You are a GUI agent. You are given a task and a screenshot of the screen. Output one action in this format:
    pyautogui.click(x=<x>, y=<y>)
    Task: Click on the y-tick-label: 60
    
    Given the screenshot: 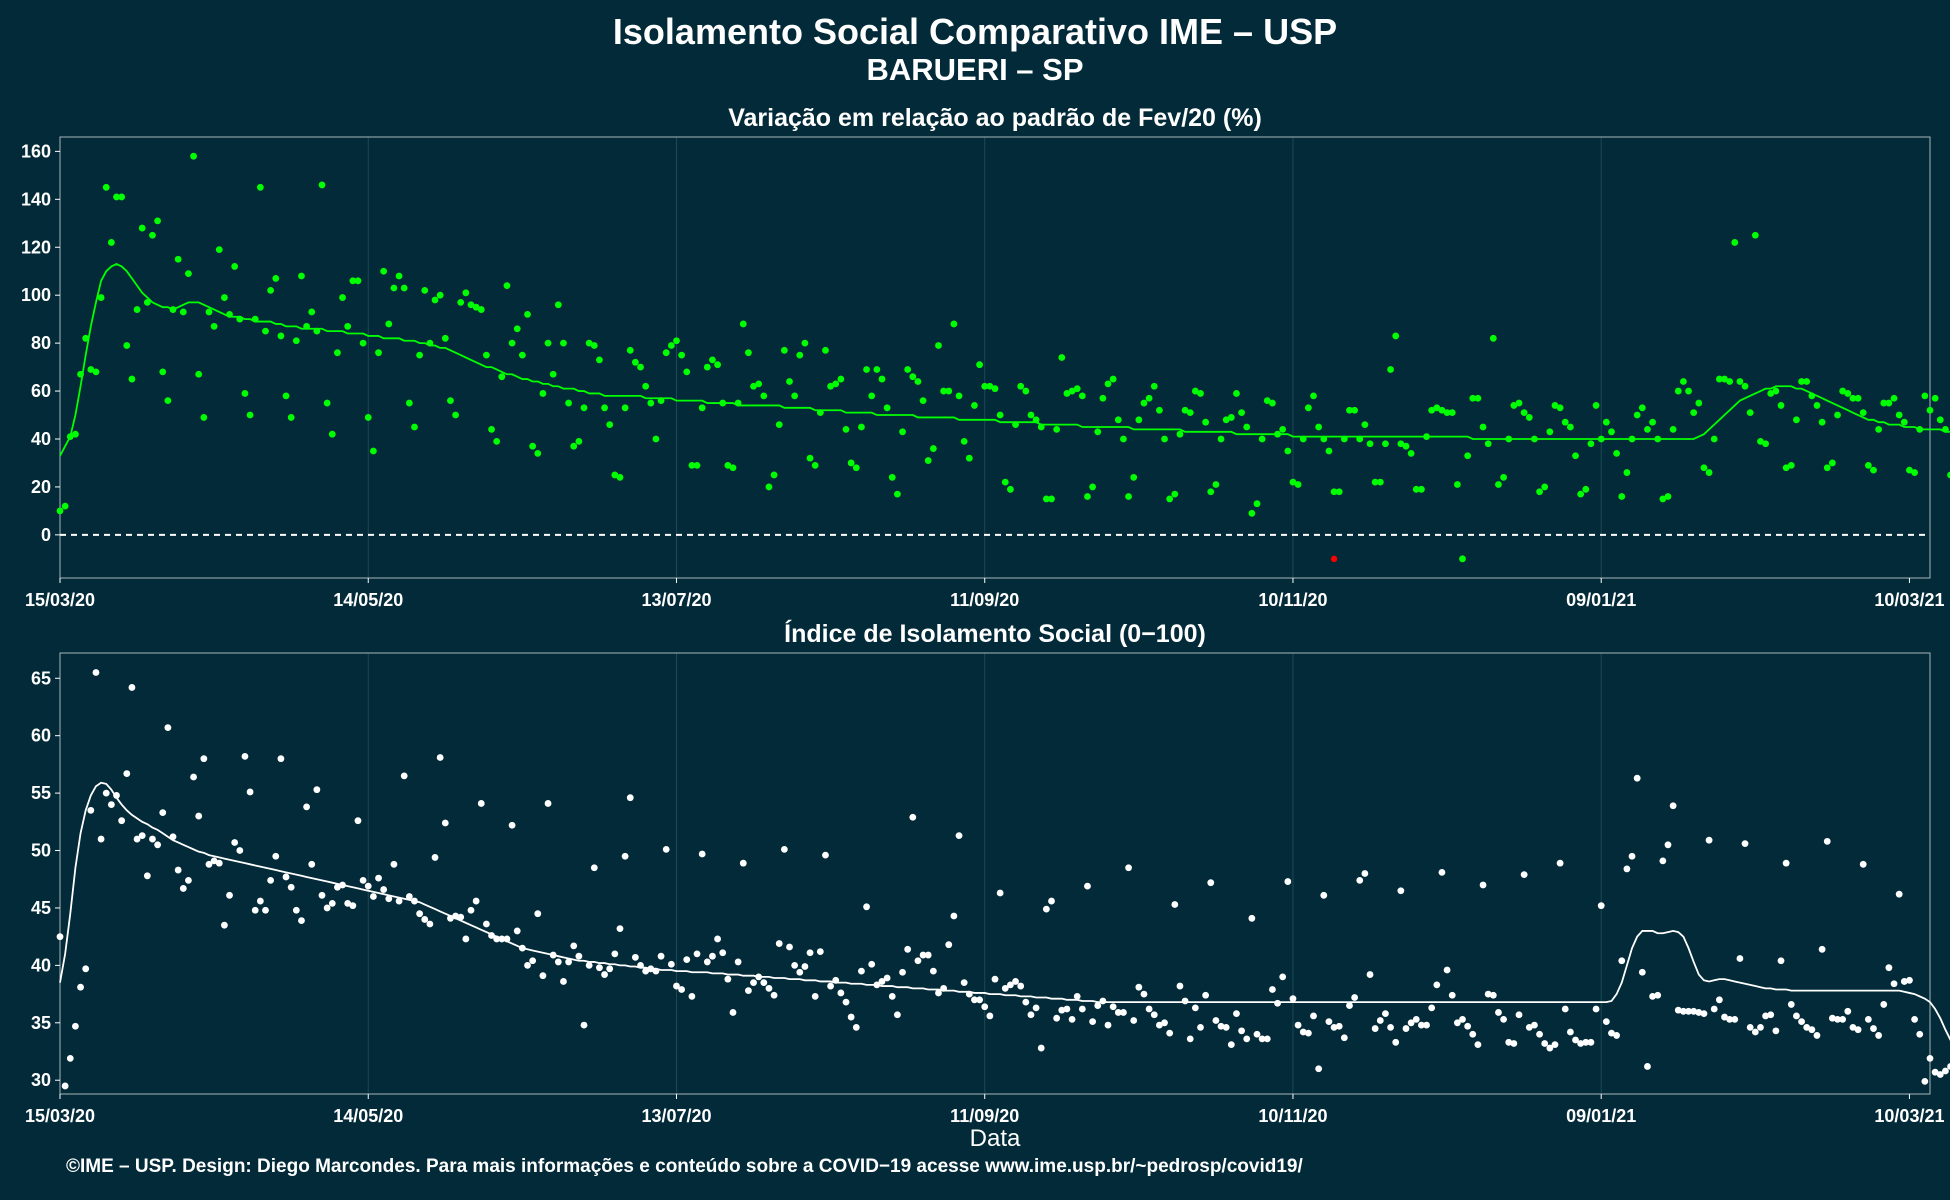 What is the action you would take?
    pyautogui.click(x=41, y=391)
    